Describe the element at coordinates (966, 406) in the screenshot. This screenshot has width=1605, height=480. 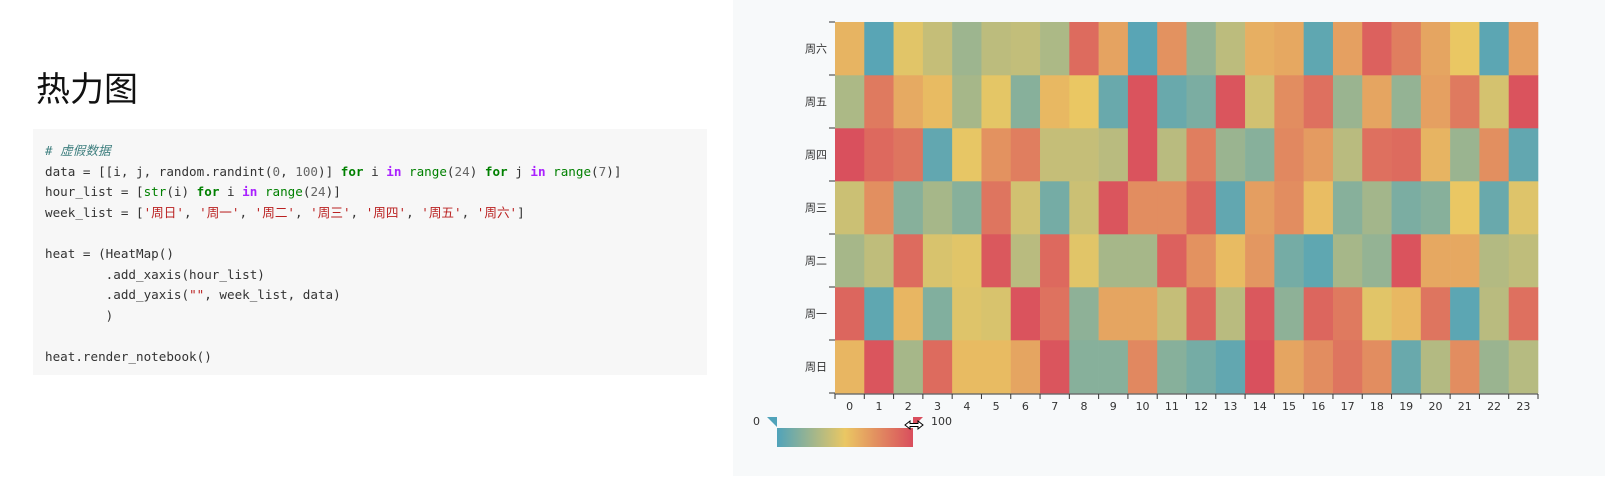
I see `x-tick-label: 4` at that location.